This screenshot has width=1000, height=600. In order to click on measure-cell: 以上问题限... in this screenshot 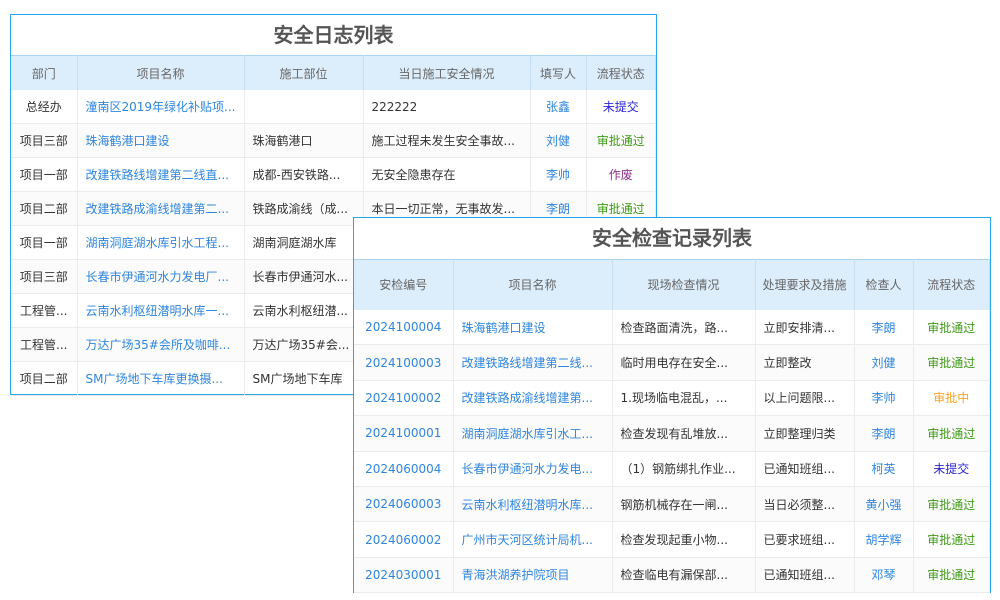, I will do `click(805, 398)`.